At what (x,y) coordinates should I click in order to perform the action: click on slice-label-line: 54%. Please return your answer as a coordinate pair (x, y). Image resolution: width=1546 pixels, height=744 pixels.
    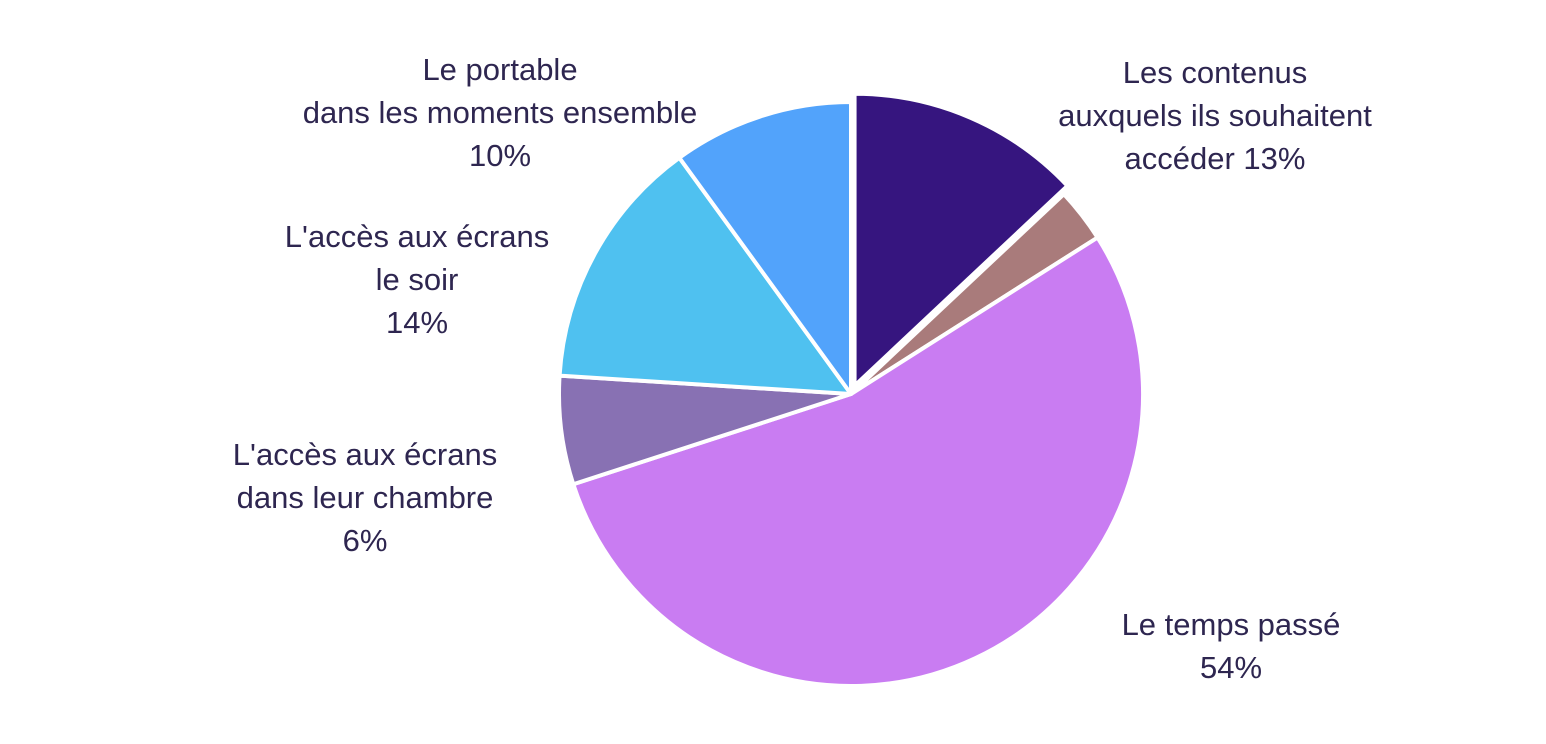
    Looking at the image, I should click on (1231, 667).